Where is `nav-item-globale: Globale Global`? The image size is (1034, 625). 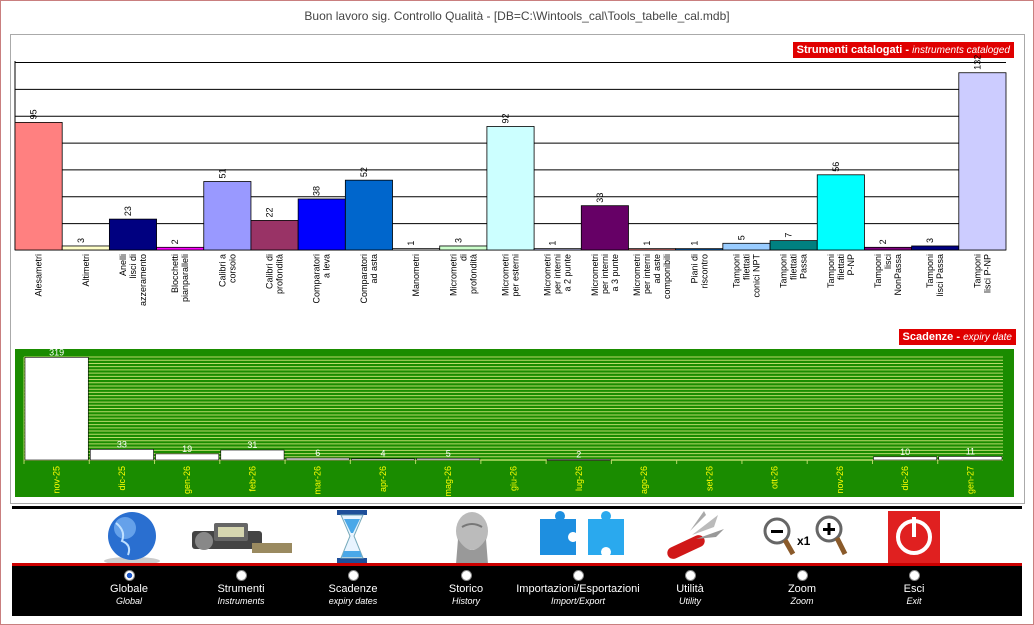 nav-item-globale: Globale Global is located at coordinates (129, 588).